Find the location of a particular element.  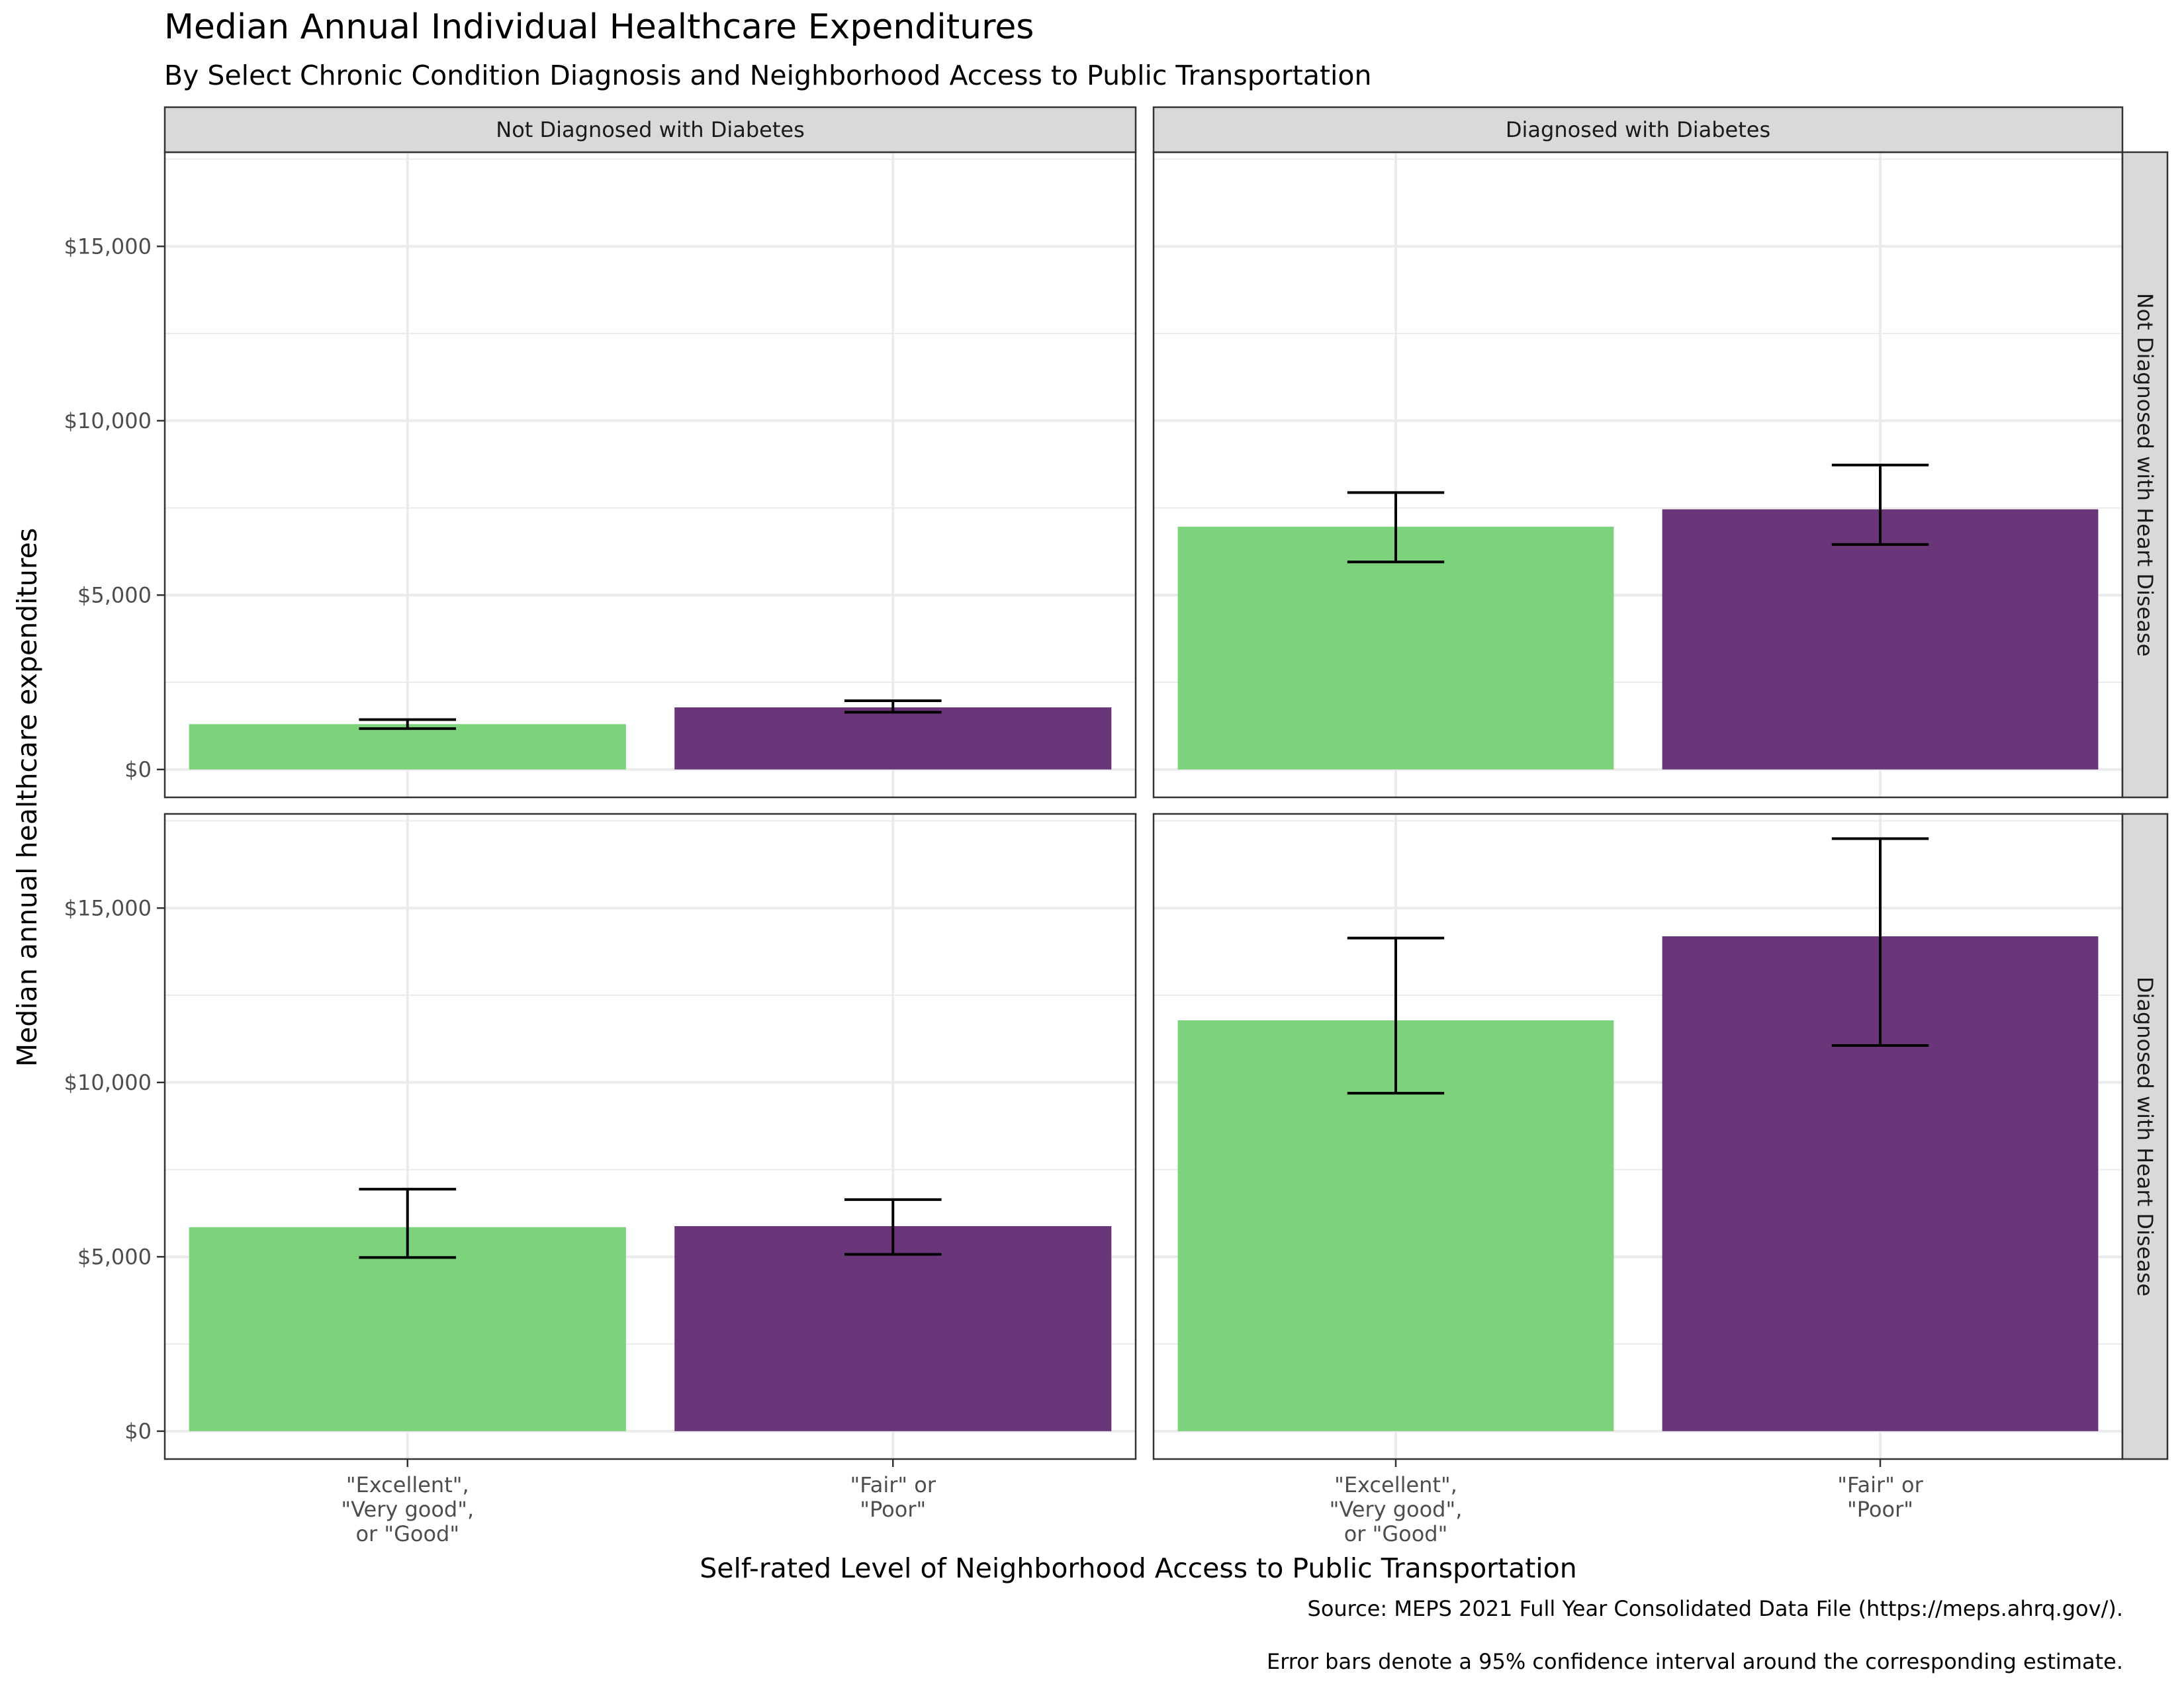

column-strip-label: Diagnosed with Diabetes is located at coordinates (1638, 129).